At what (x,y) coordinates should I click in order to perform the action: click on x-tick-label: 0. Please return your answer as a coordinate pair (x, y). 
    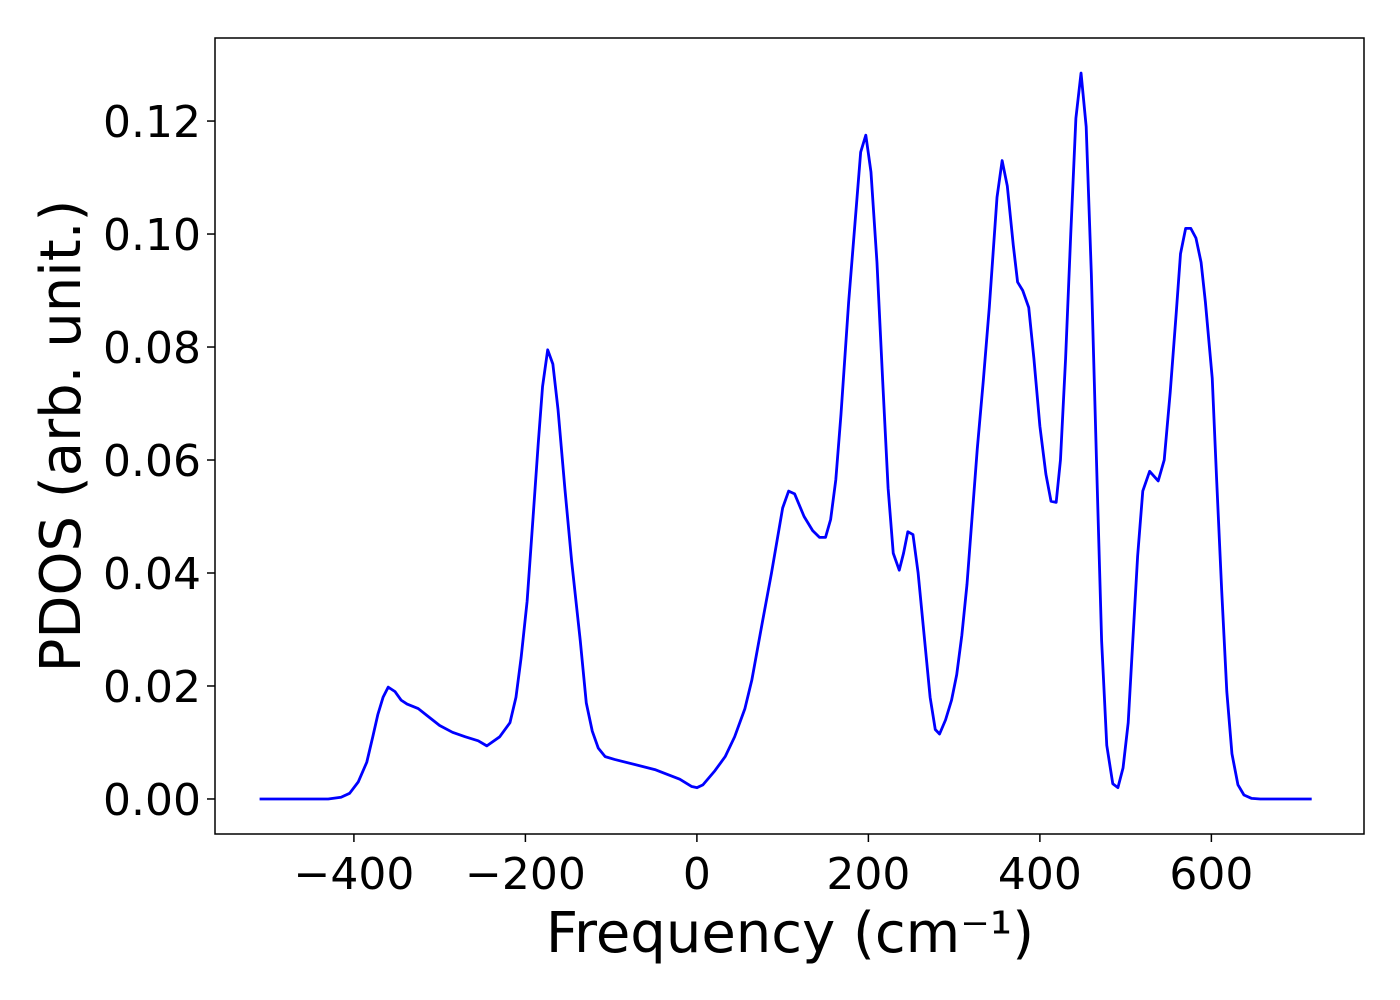
    Looking at the image, I should click on (697, 874).